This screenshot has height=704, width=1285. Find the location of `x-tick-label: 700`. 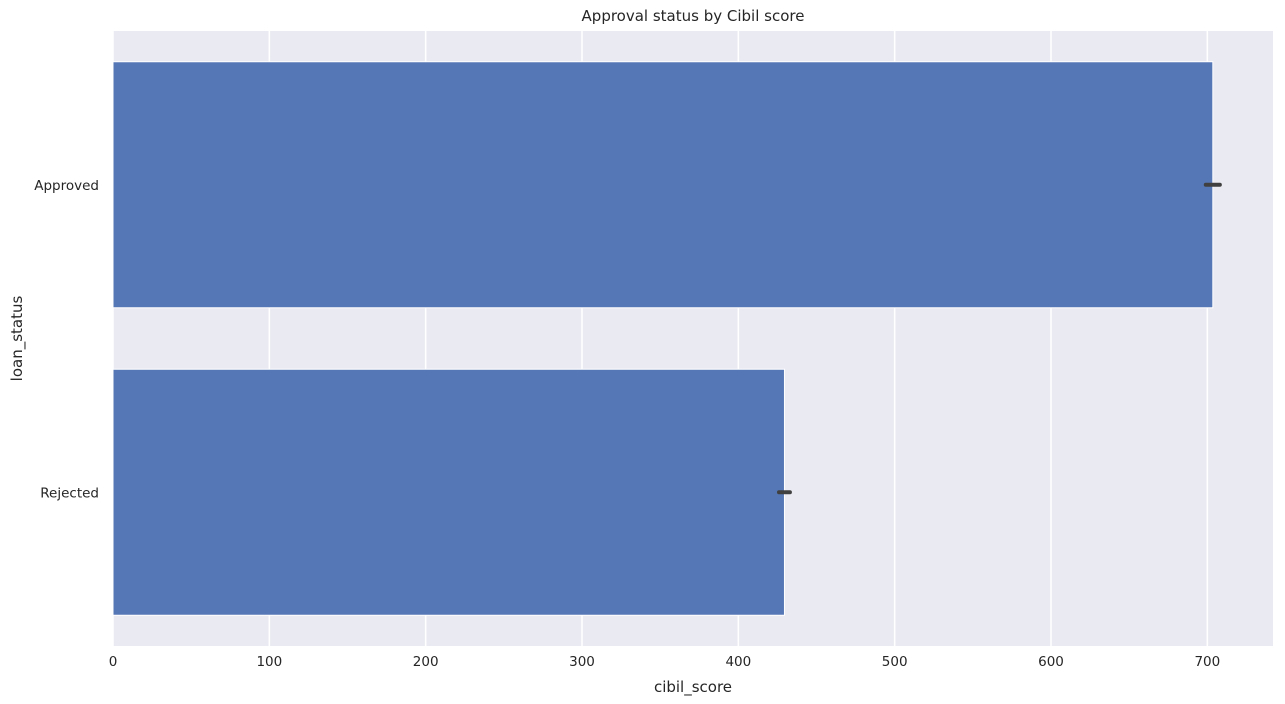

x-tick-label: 700 is located at coordinates (1207, 662).